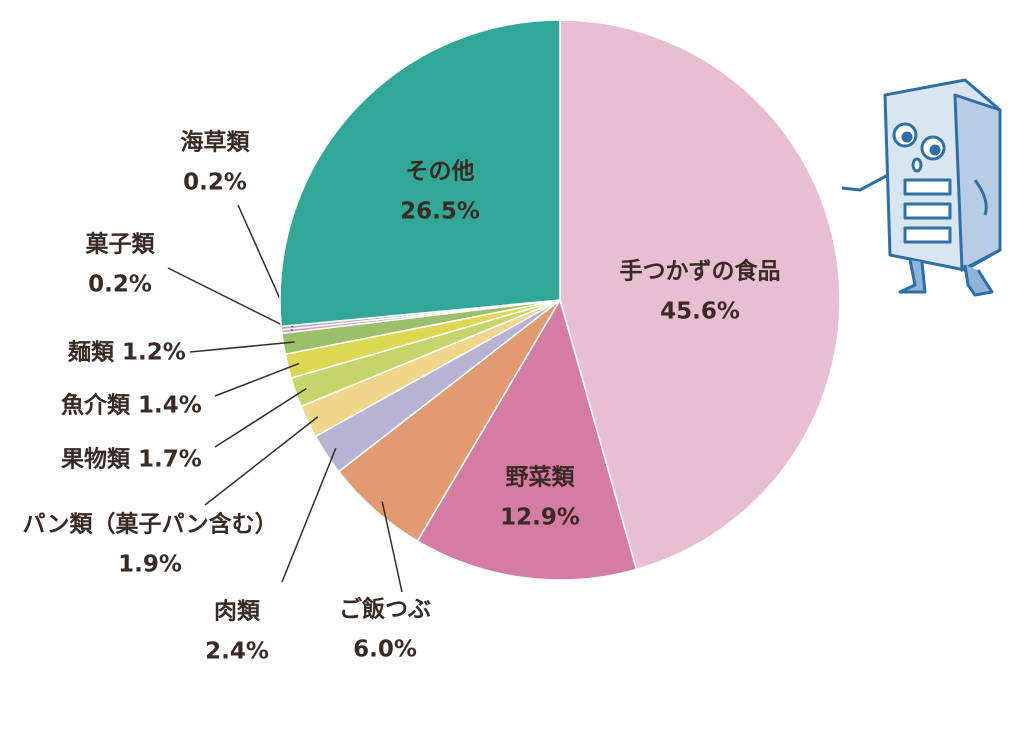 This screenshot has width=1024, height=741. What do you see at coordinates (91, 353) in the screenshot?
I see `slice-label: 麺類` at bounding box center [91, 353].